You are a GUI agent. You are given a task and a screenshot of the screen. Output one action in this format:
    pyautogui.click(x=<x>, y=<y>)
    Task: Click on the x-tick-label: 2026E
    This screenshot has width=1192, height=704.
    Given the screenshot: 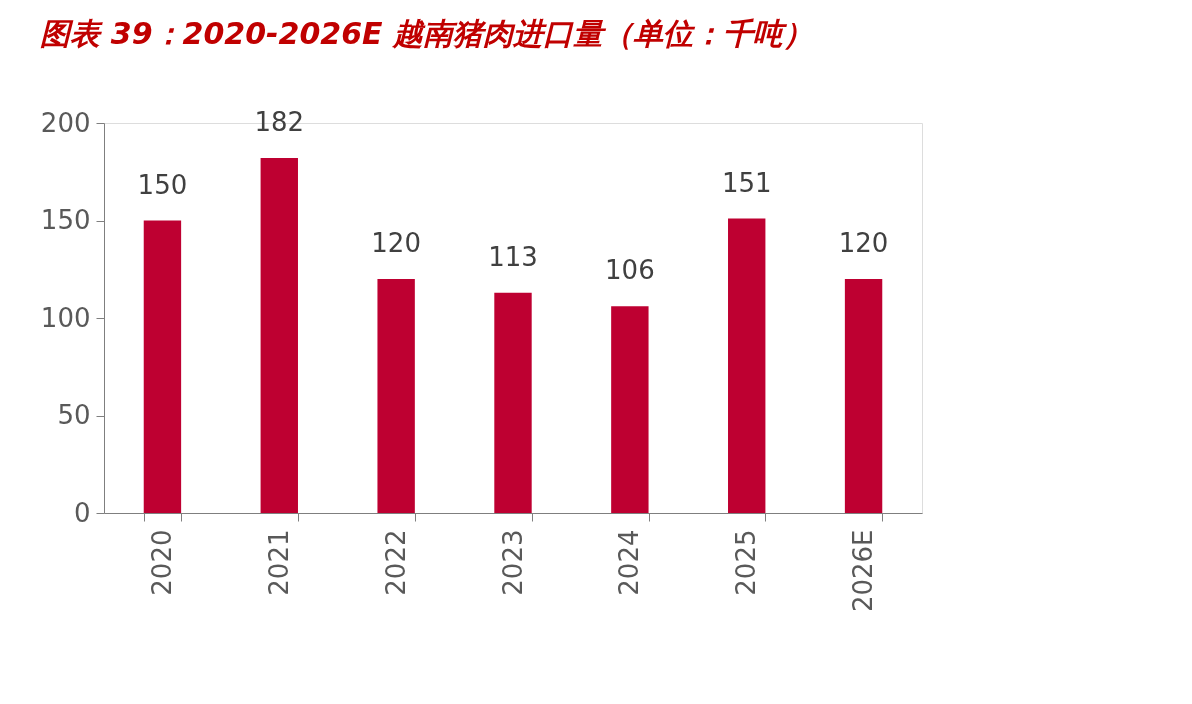 What is the action you would take?
    pyautogui.click(x=863, y=571)
    